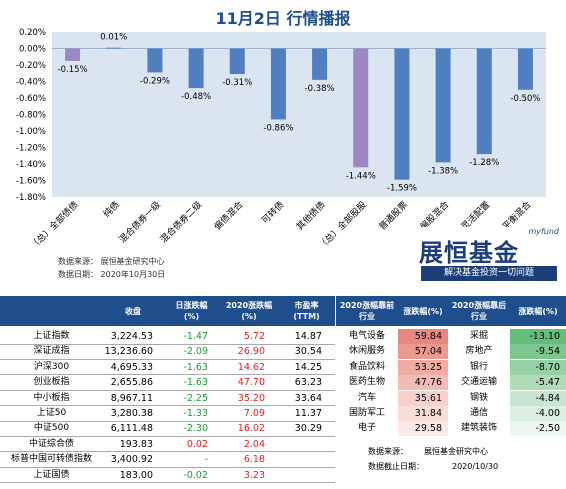 This screenshot has height=489, width=566. What do you see at coordinates (251, 367) in the screenshot?
I see `index-ytd-change: 14.62` at bounding box center [251, 367].